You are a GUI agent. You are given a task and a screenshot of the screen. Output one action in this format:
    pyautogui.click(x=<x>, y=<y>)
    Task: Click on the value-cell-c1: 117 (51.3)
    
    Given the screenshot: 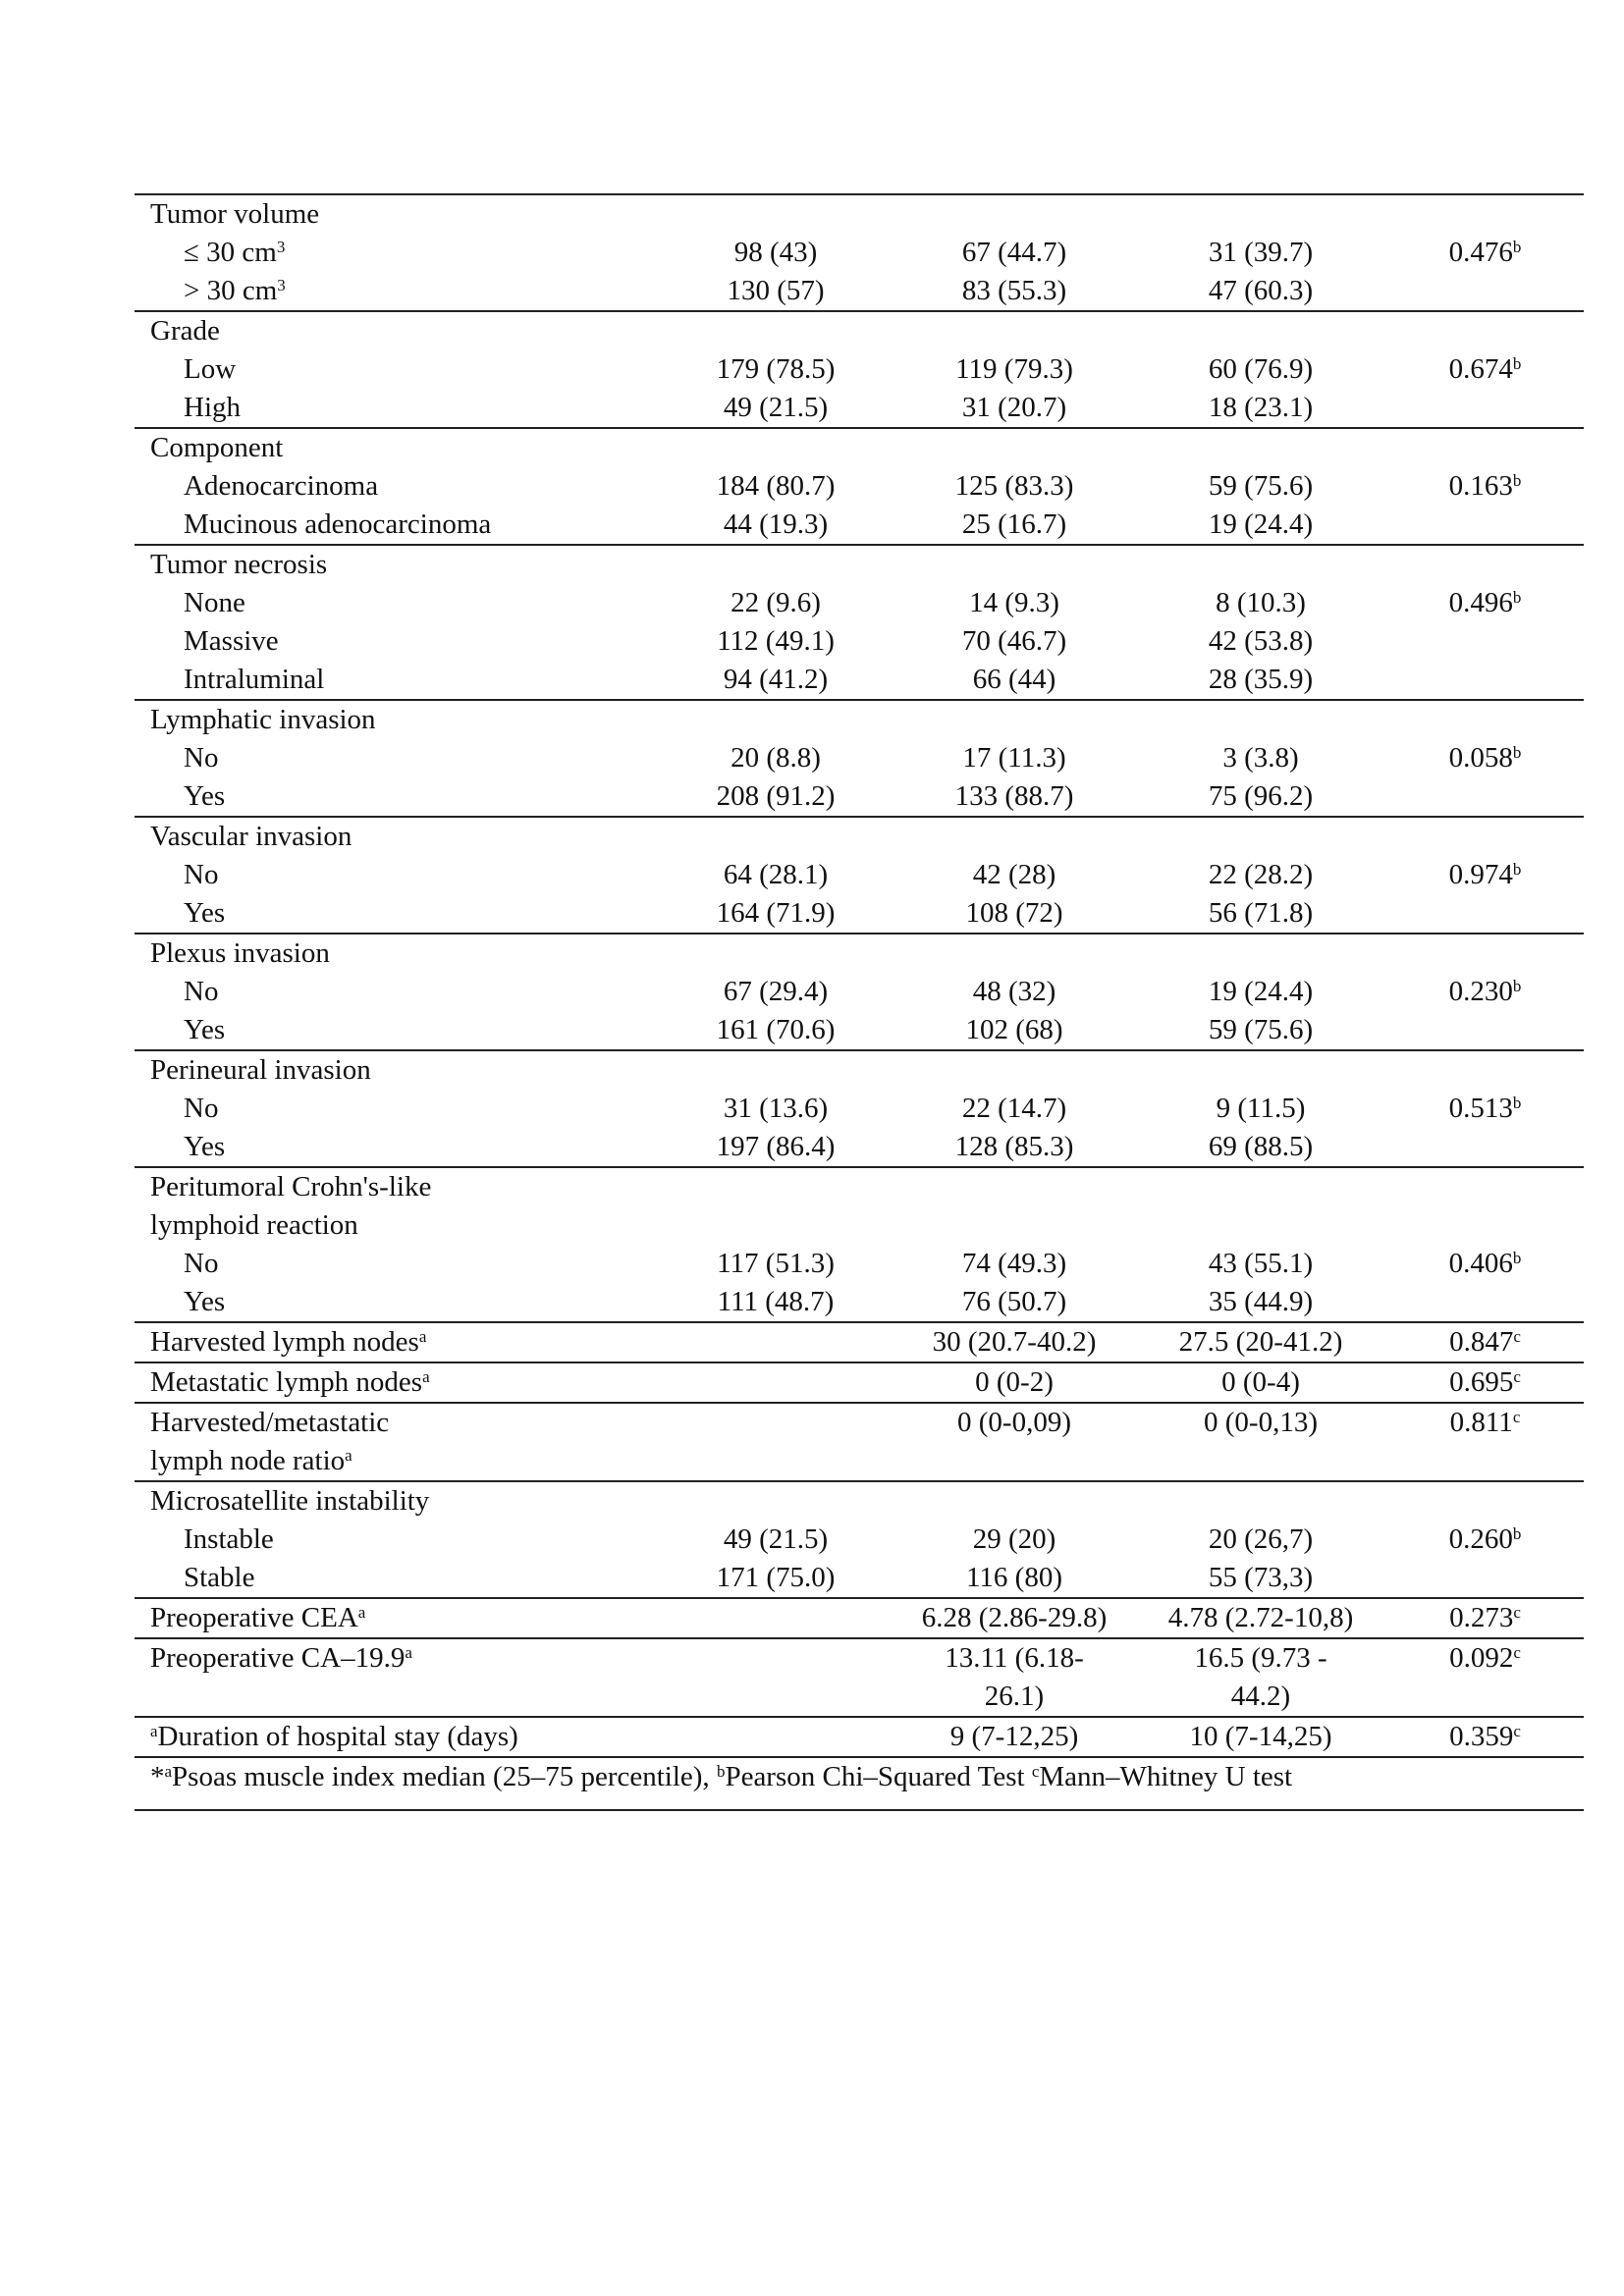 What is the action you would take?
    pyautogui.click(x=775, y=1264)
    